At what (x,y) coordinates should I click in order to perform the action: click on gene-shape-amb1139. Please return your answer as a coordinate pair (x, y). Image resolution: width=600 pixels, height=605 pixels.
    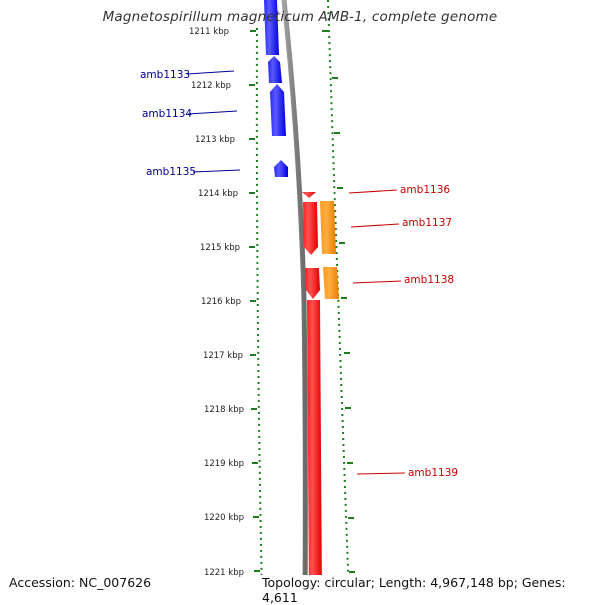
    Looking at the image, I should click on (314, 450).